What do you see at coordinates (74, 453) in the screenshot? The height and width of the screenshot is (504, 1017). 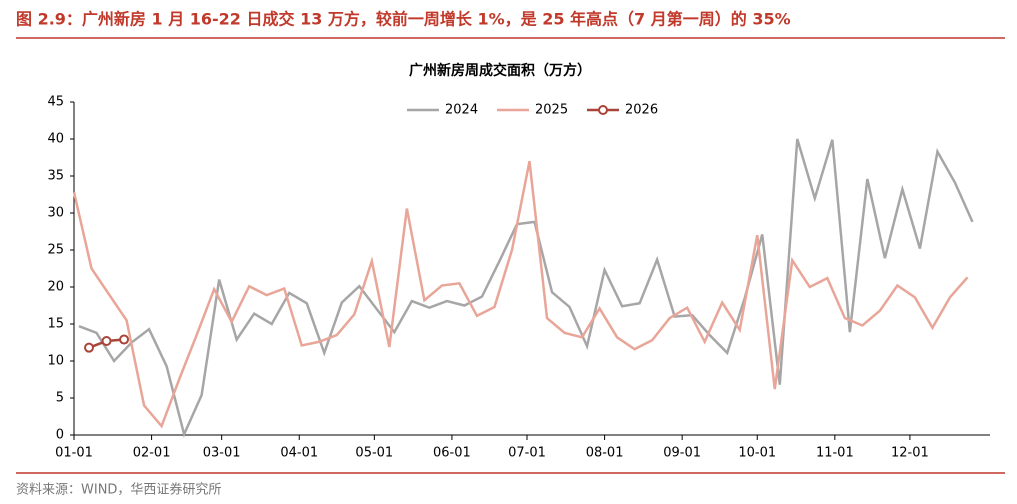 I see `x-tick-label: 01-01` at bounding box center [74, 453].